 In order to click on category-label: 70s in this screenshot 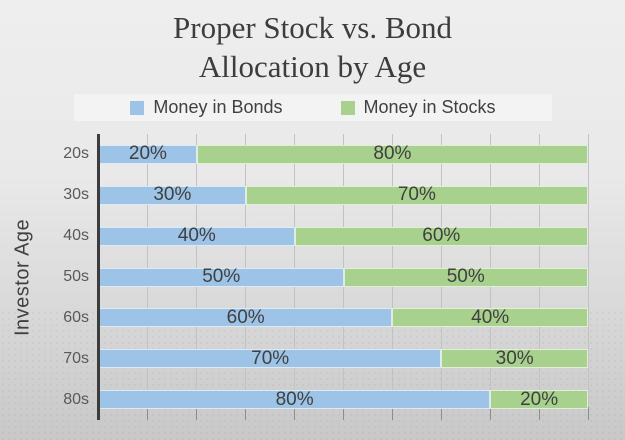, I will do `click(76, 358)`.